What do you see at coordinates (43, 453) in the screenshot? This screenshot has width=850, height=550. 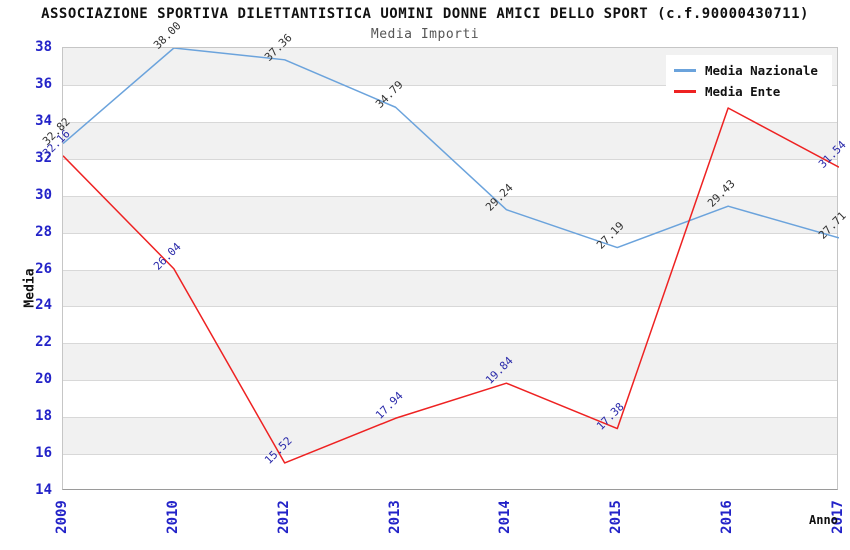 I see `y-tick-label: 16` at bounding box center [43, 453].